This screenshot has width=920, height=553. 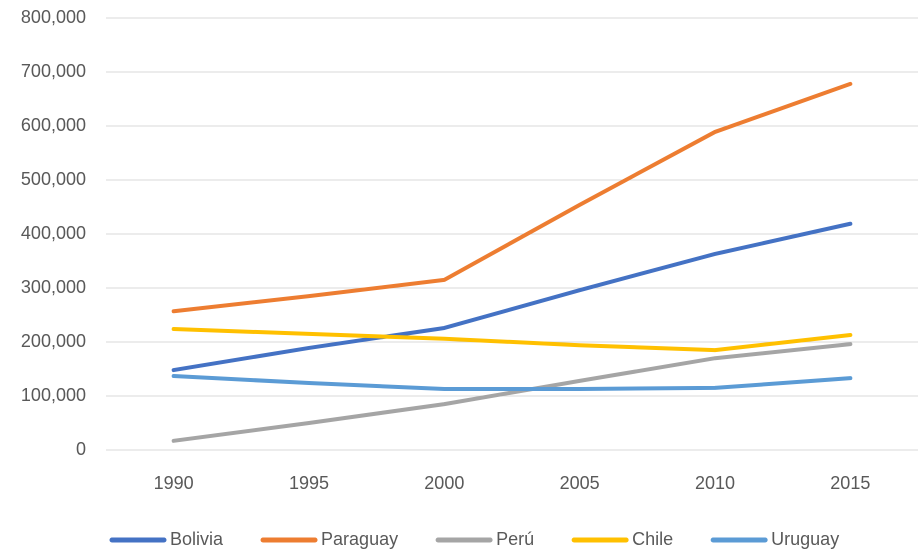 I want to click on x-tick-label: 2015, so click(x=850, y=483).